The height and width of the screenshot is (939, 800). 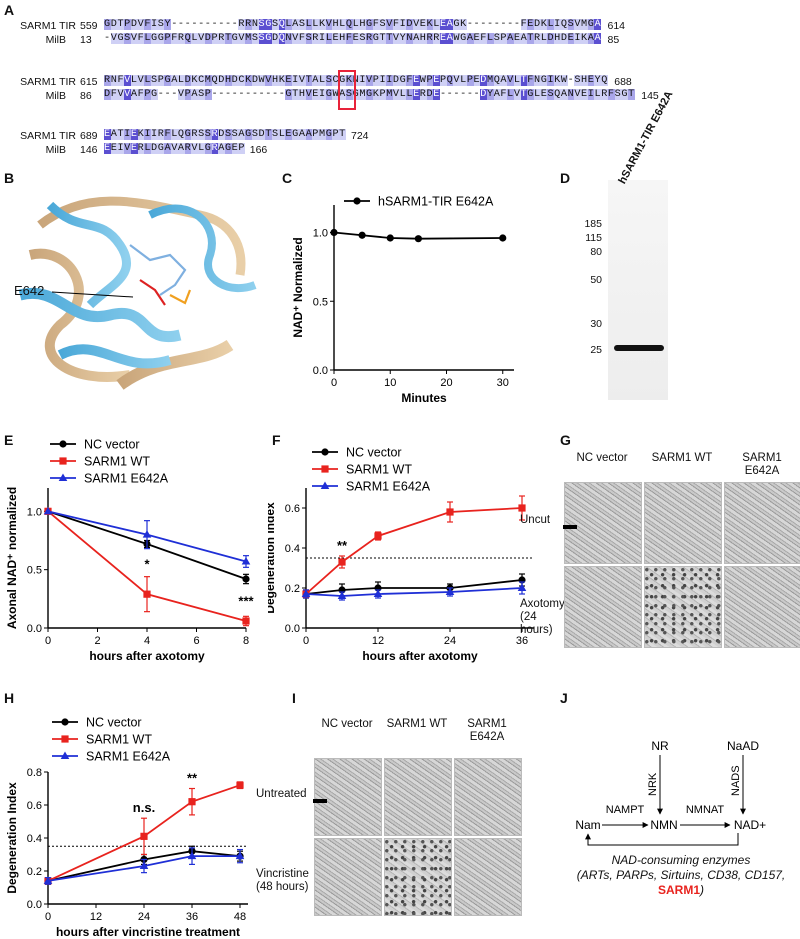 What do you see at coordinates (240, 917) in the screenshot?
I see `x-tick-label: 48` at bounding box center [240, 917].